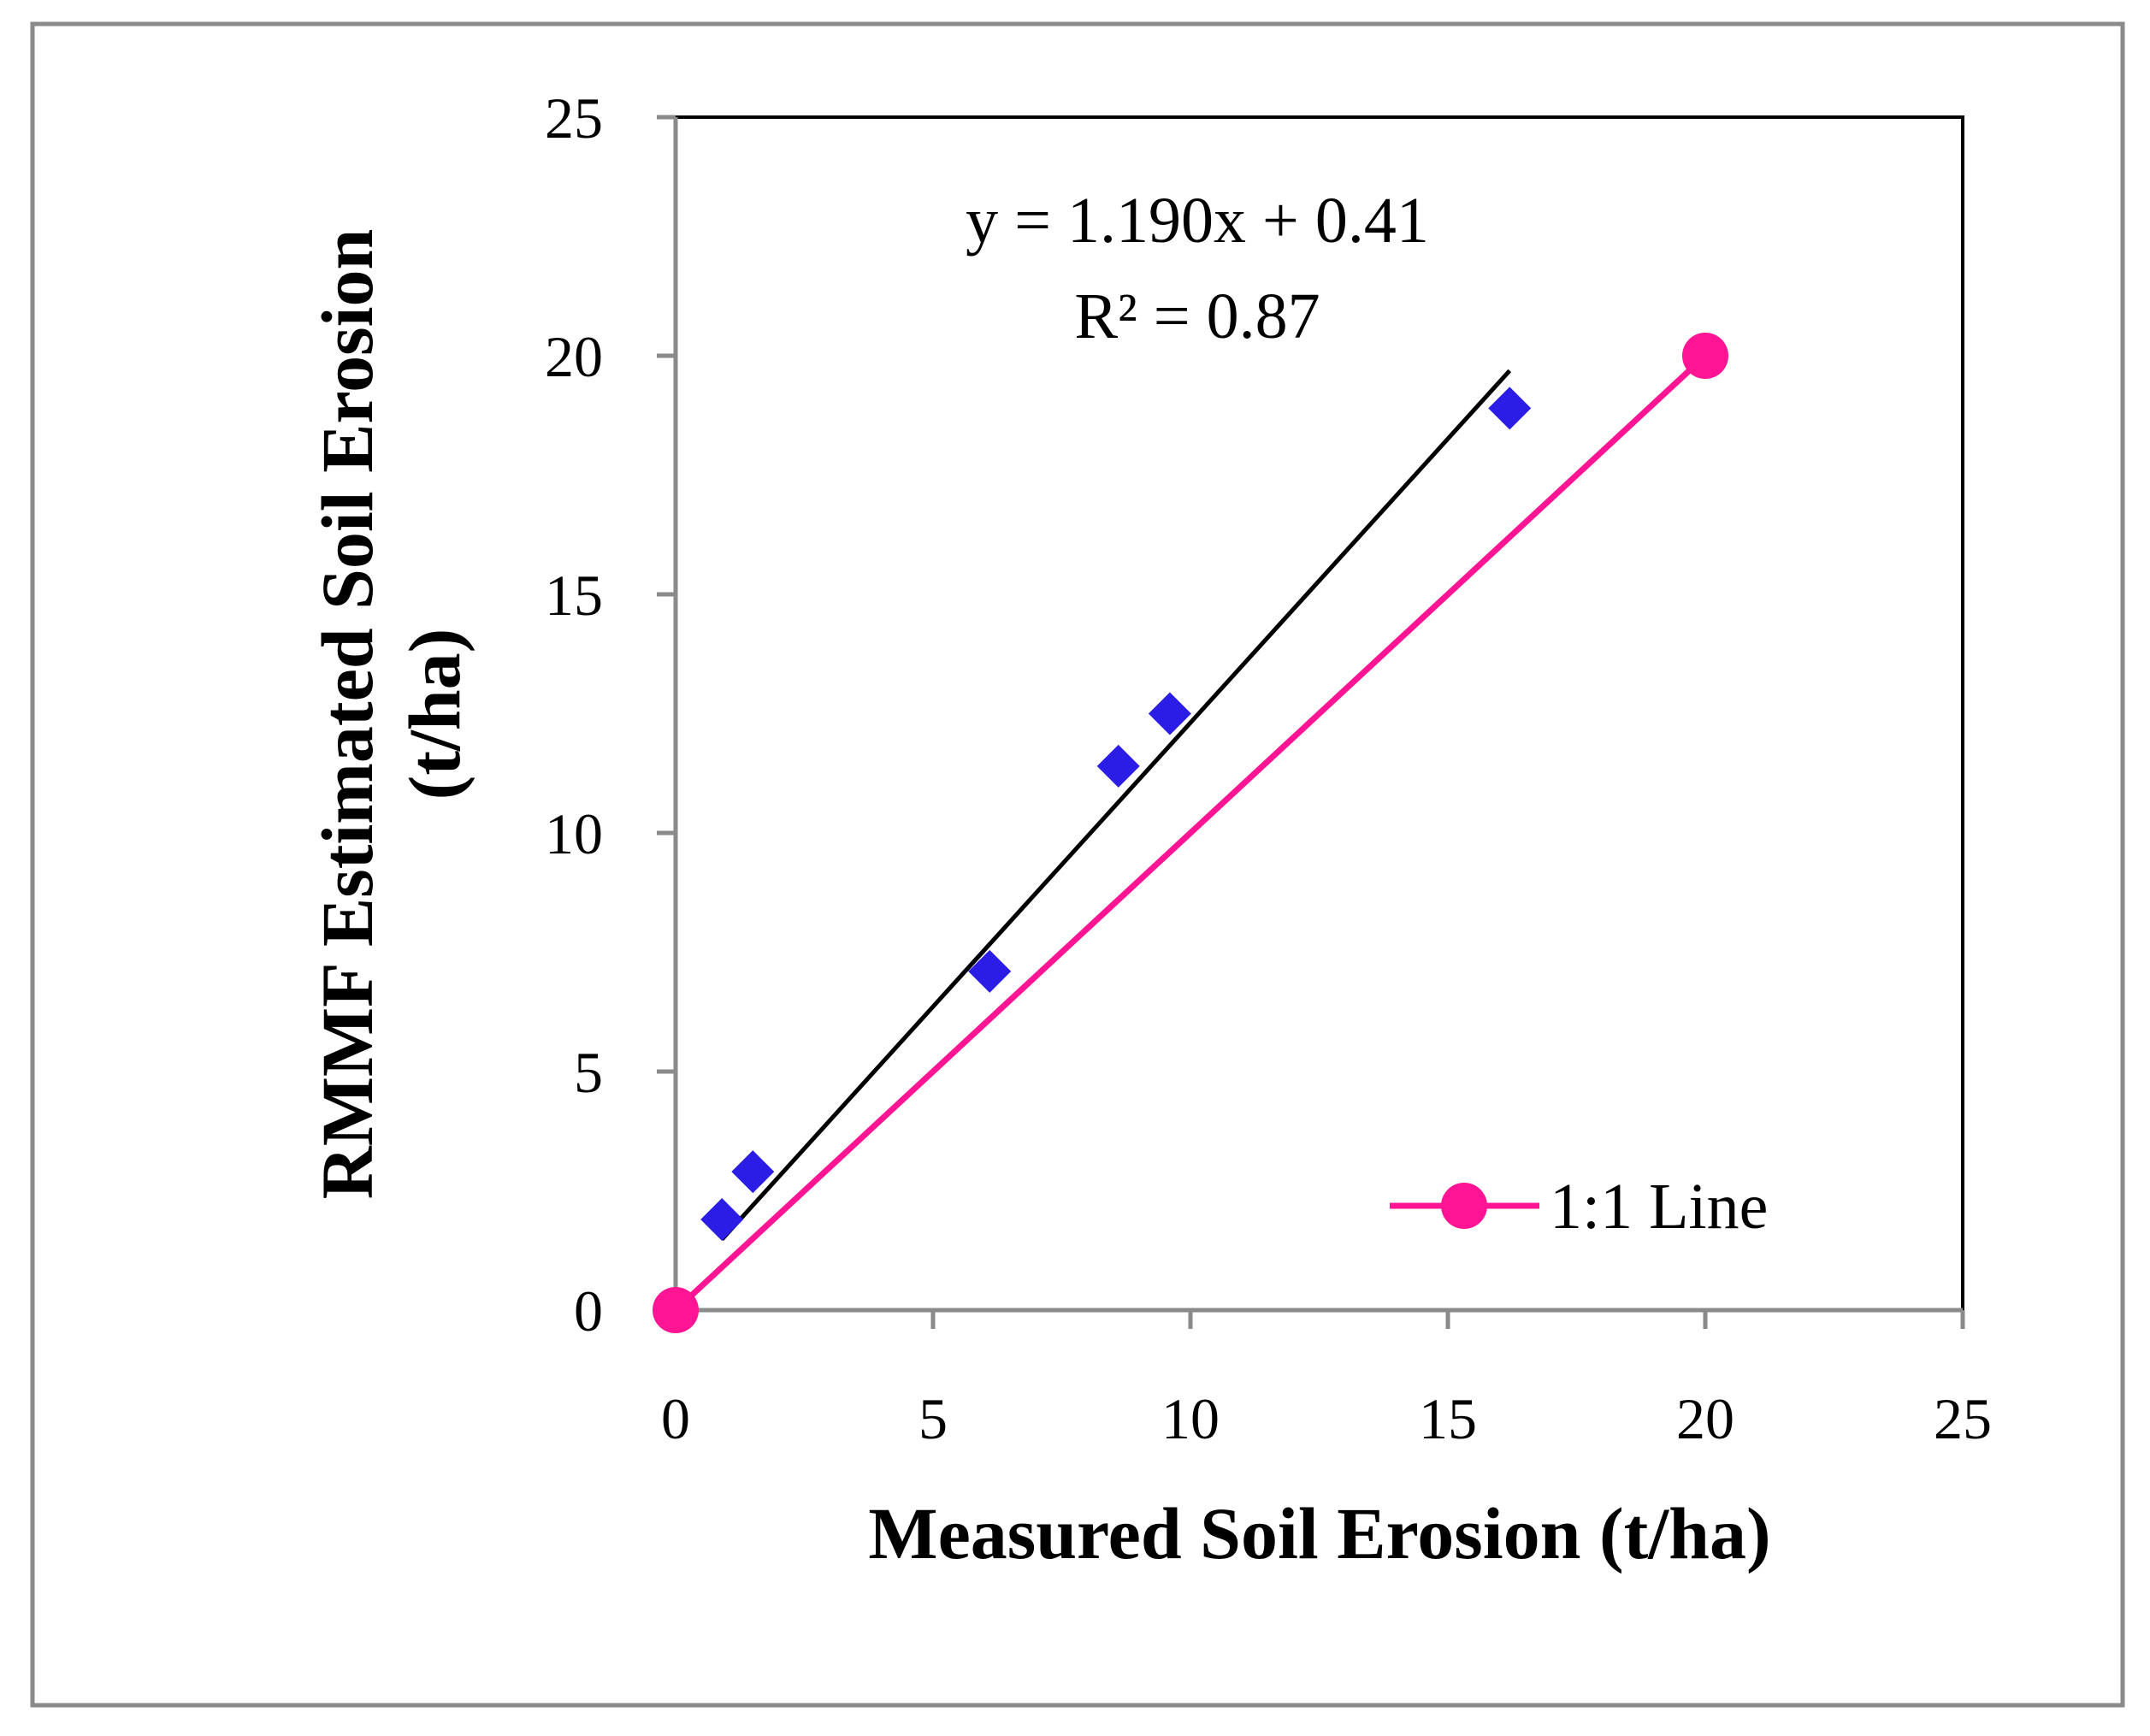  What do you see at coordinates (574, 834) in the screenshot?
I see `y-tick-label: 10` at bounding box center [574, 834].